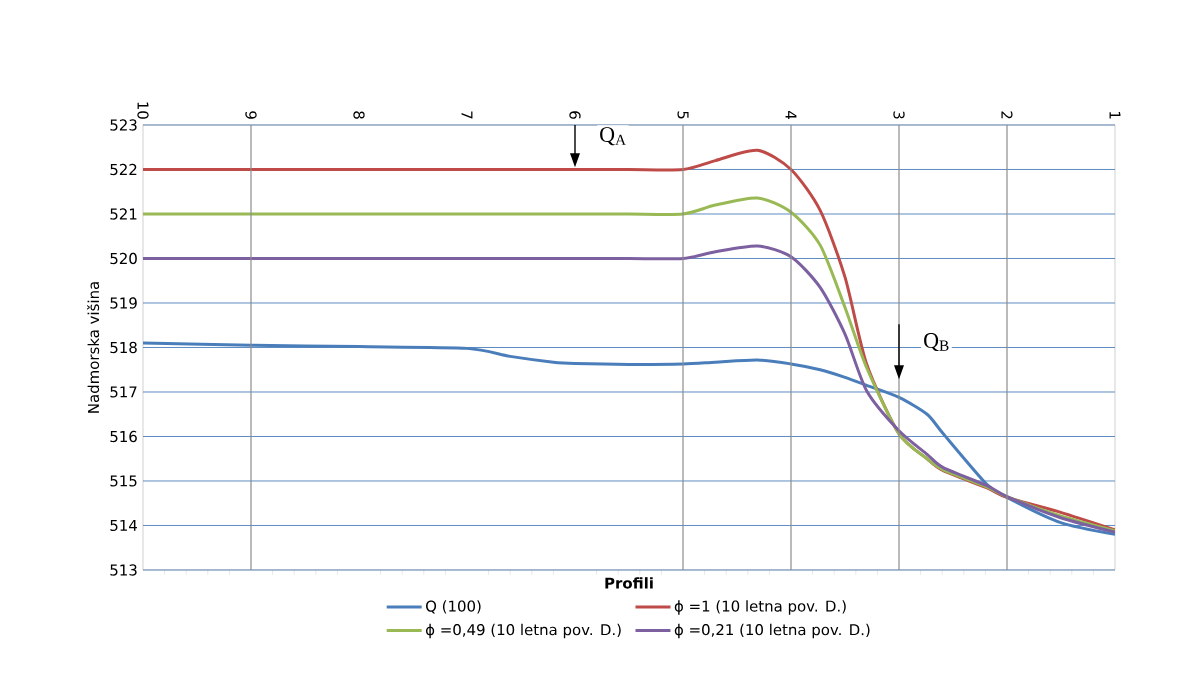  Describe the element at coordinates (523, 631) in the screenshot. I see `legend-label: ϕ =0,49 (10 letna pov. D.)` at that location.